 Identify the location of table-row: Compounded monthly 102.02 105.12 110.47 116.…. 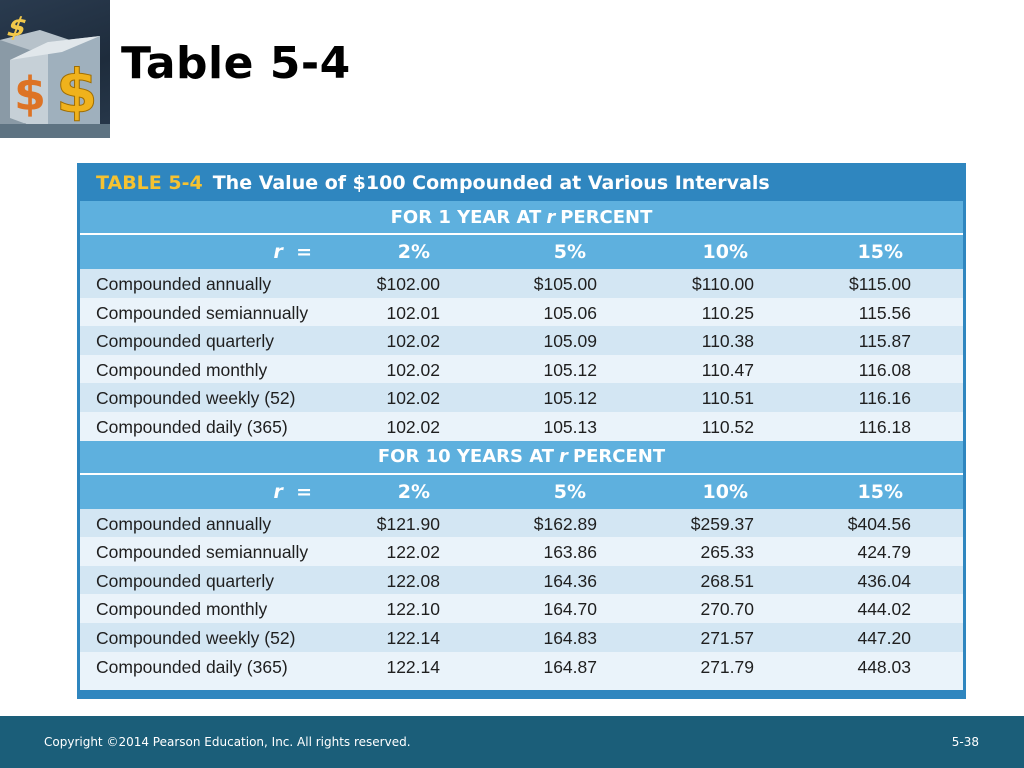
(521, 369).